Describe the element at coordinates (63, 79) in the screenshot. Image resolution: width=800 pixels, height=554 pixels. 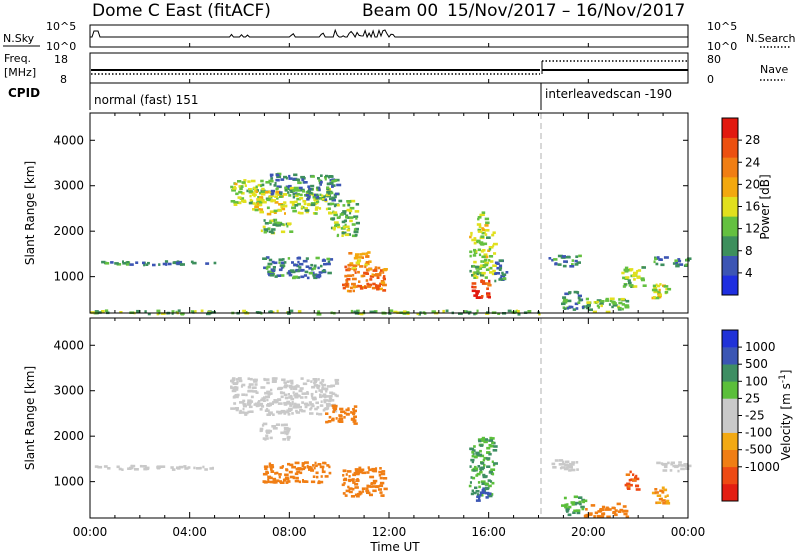
I see `freq-tick-bottom: 8` at that location.